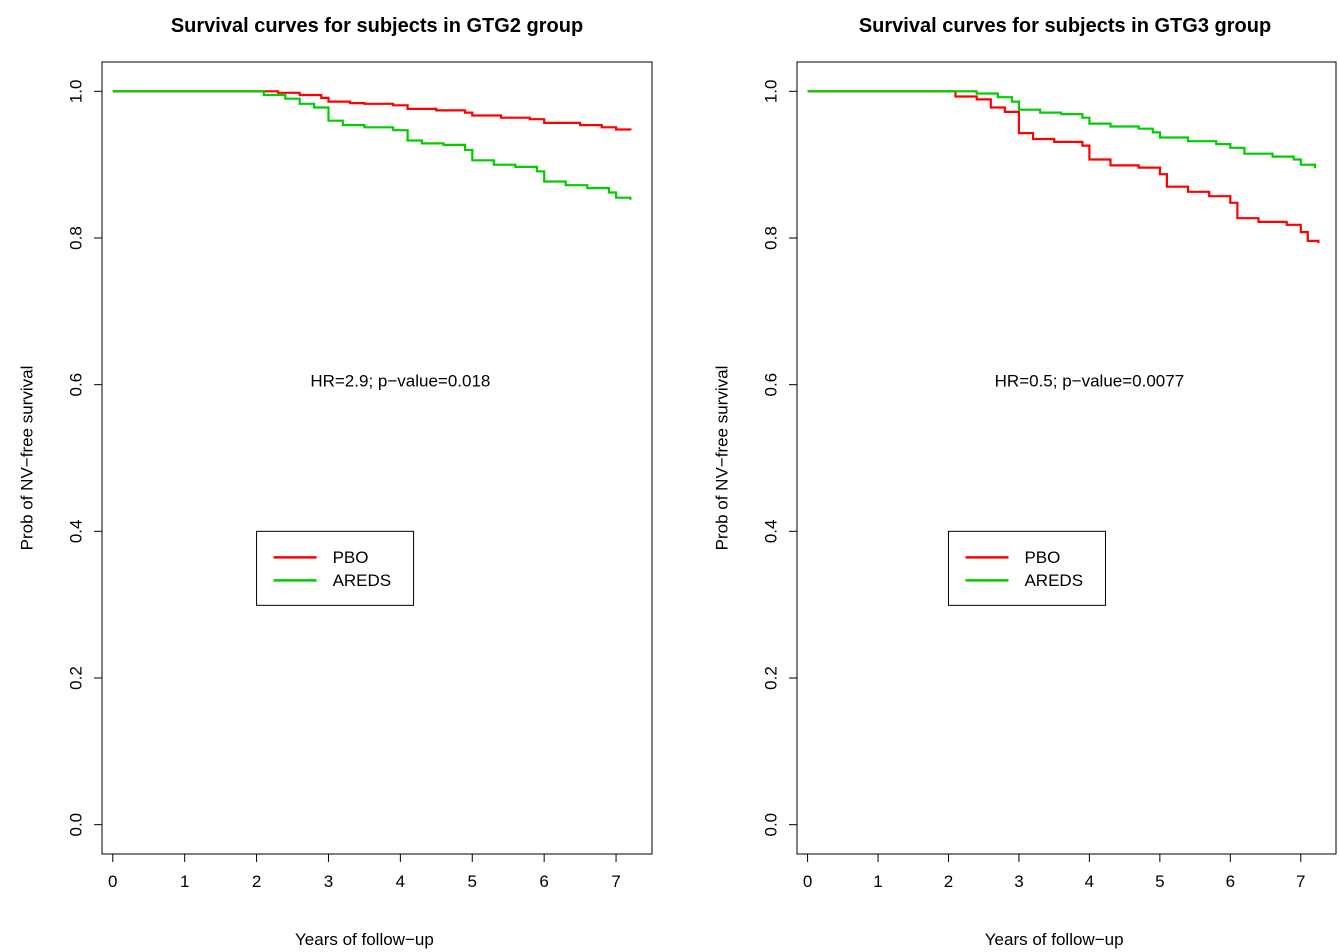 The image size is (1339, 952). What do you see at coordinates (400, 381) in the screenshot?
I see `annotation: HR=2.9; p−value=0.018` at bounding box center [400, 381].